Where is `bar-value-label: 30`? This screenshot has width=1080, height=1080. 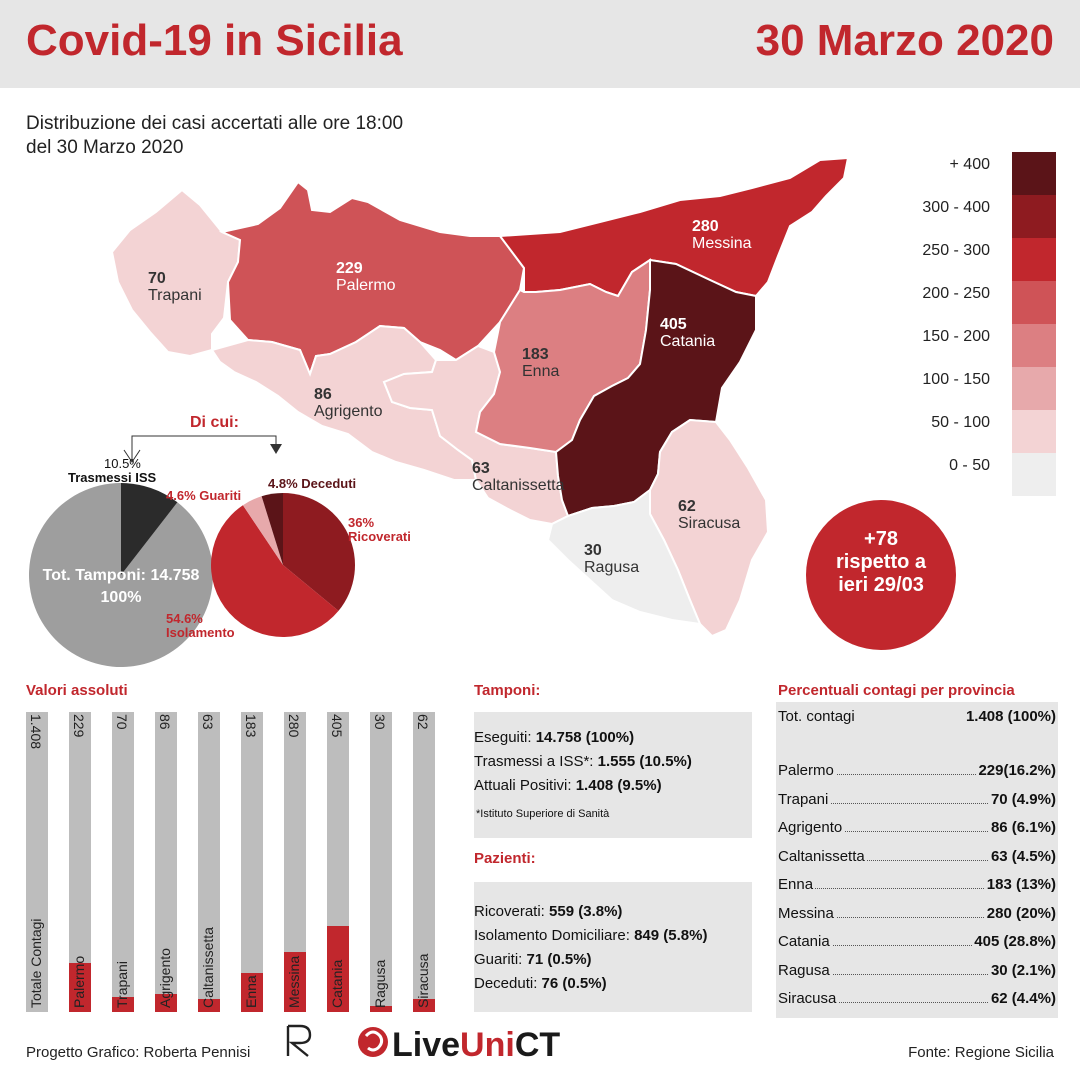
bar-value-label: 30 is located at coordinates (380, 722).